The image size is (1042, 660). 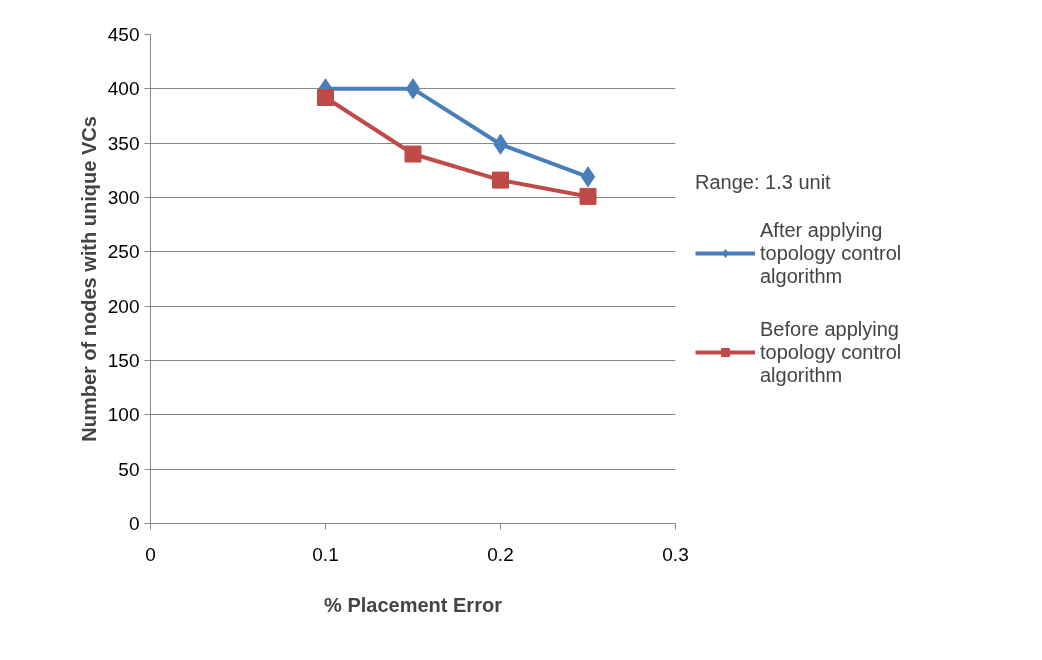 I want to click on y-tick-label: 200, so click(x=123, y=306).